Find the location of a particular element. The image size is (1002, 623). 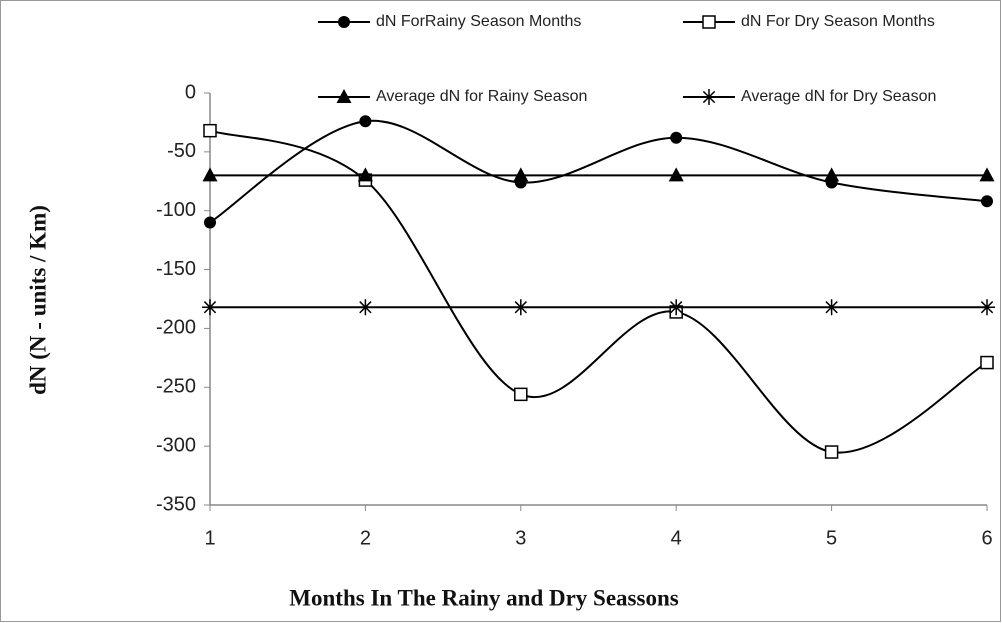

y-axis-label: dN (N - units / Km) is located at coordinates (37, 300).